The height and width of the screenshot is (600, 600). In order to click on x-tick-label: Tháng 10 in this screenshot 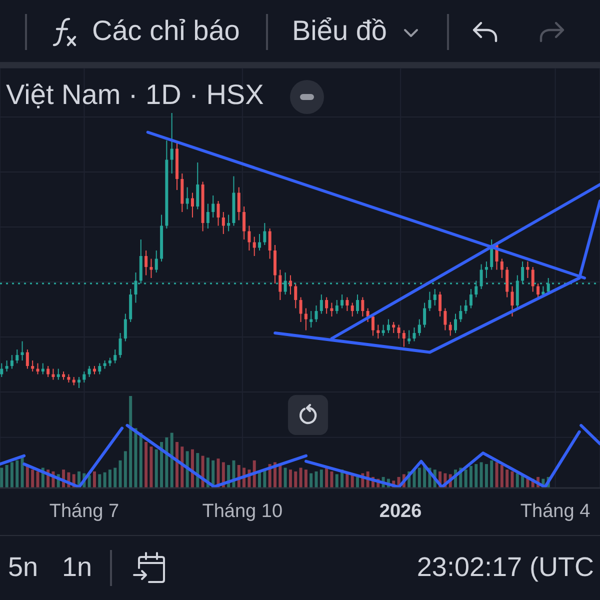, I will do `click(242, 511)`.